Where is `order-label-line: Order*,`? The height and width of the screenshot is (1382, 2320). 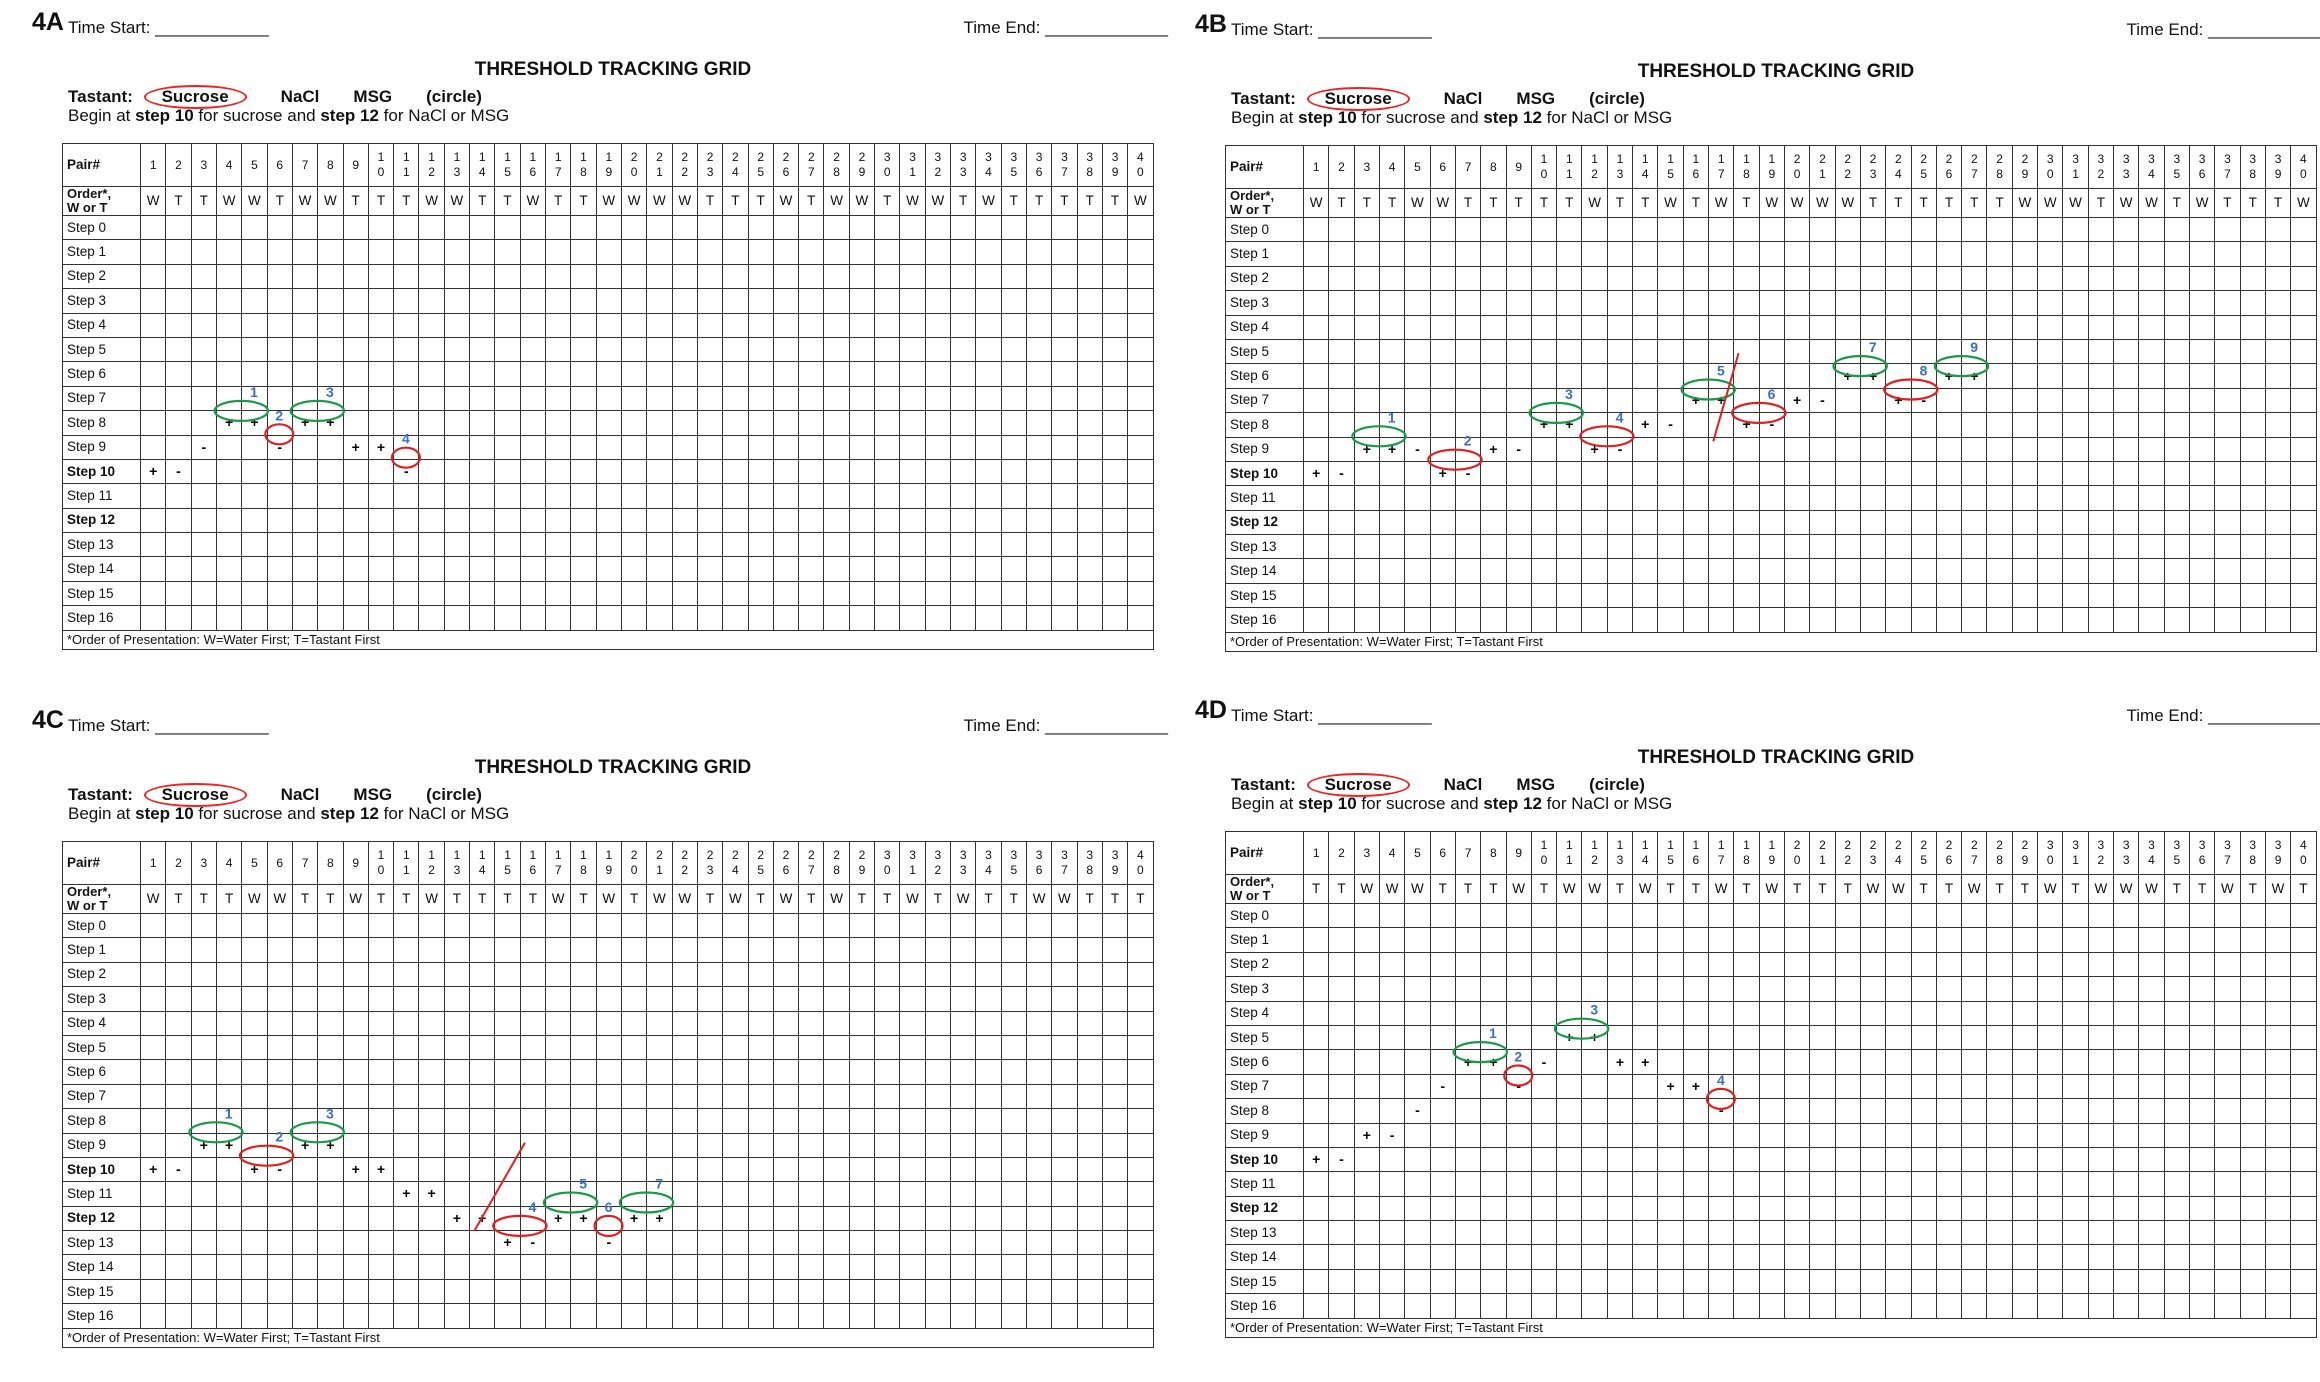 order-label-line: Order*, is located at coordinates (1252, 881).